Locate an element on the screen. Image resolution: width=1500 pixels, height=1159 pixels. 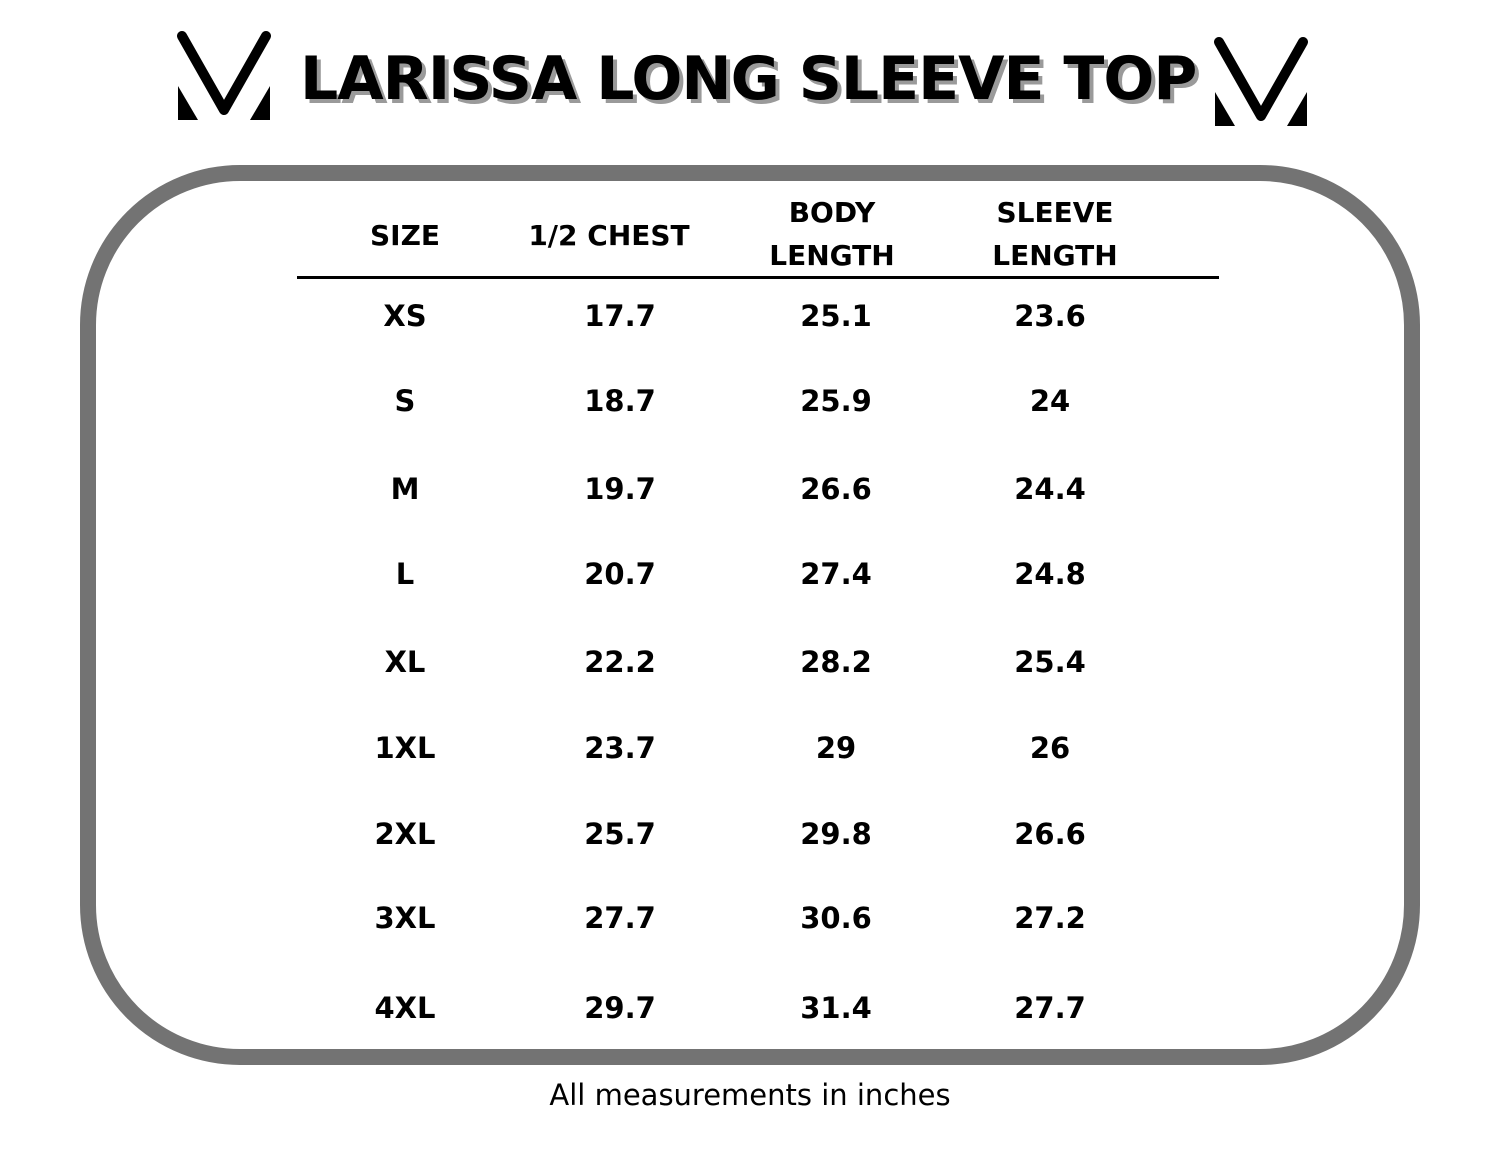
cell-body: 28.2 is located at coordinates (836, 662).